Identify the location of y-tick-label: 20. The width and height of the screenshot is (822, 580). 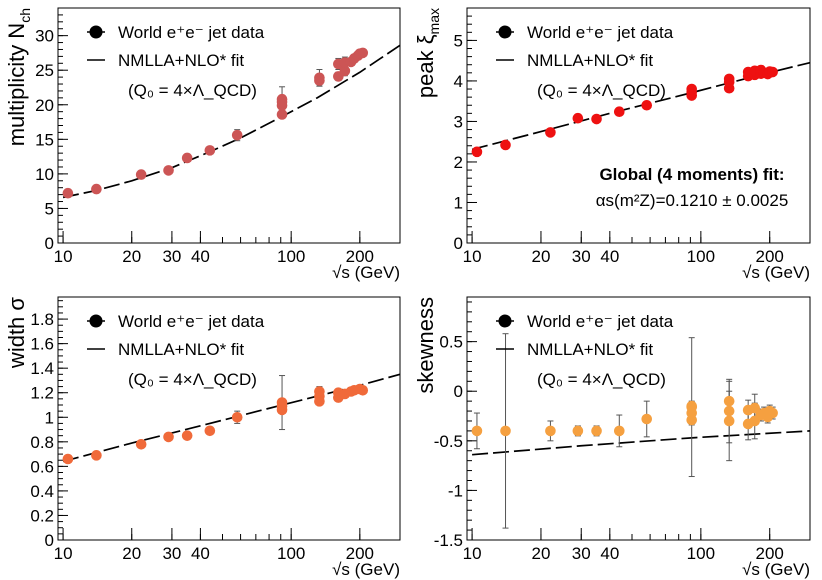
(44, 105).